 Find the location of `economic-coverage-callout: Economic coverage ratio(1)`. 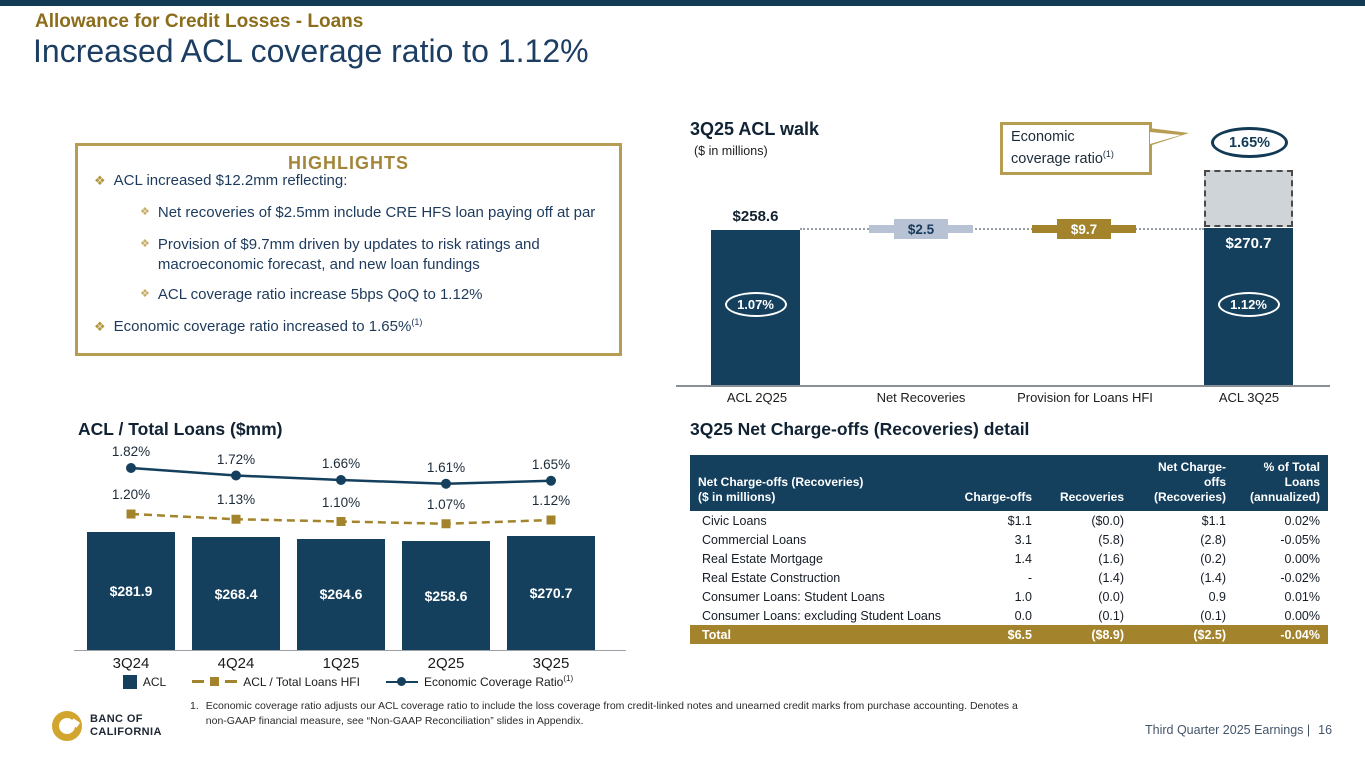

economic-coverage-callout: Economic coverage ratio(1) is located at coordinates (1094, 148).